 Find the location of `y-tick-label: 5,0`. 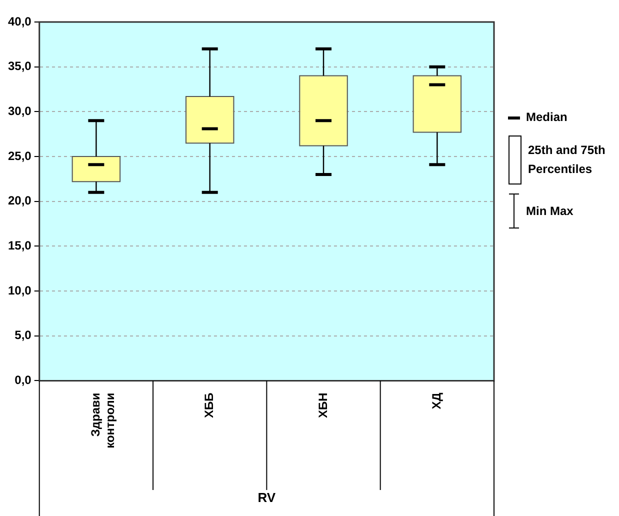

y-tick-label: 5,0 is located at coordinates (23, 335).